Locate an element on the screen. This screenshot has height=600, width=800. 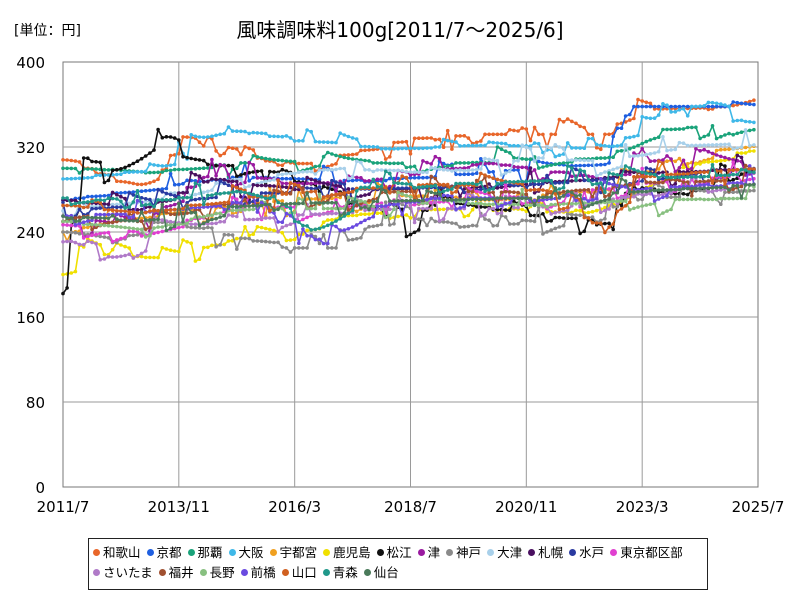
legend-item: 津 is located at coordinates (428, 552).